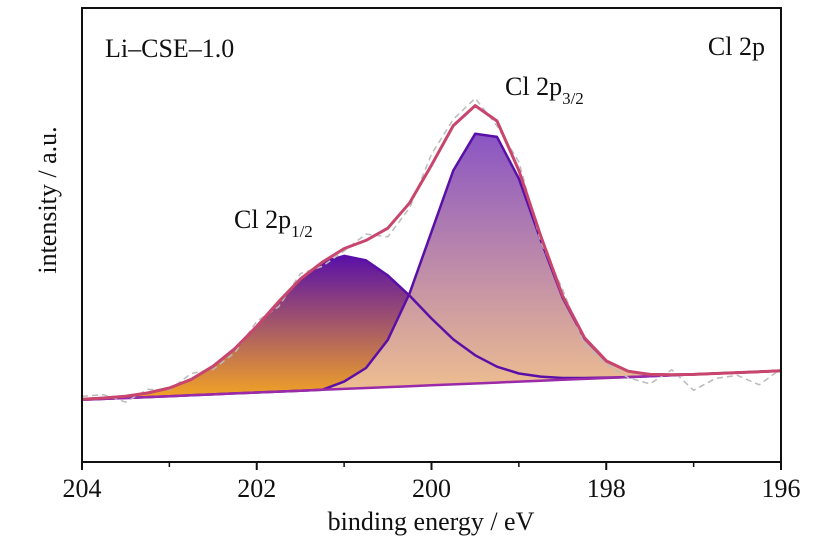  I want to click on x-tick-label: 202, so click(256, 488).